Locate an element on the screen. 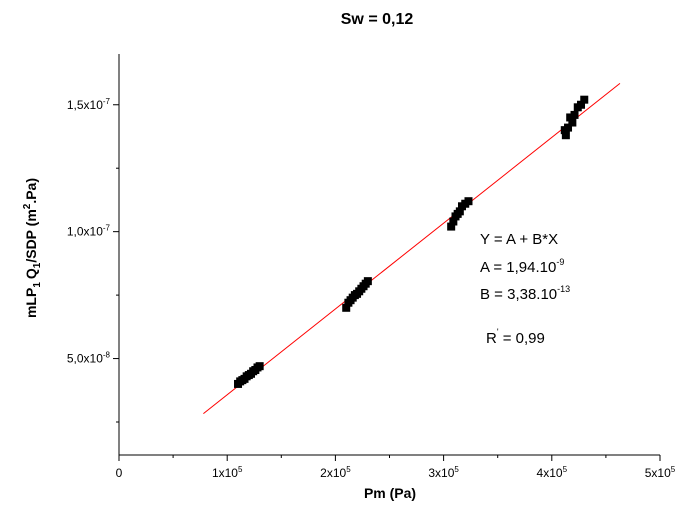 The height and width of the screenshot is (513, 682). x-tick-base: 4x10 is located at coordinates (550, 473).